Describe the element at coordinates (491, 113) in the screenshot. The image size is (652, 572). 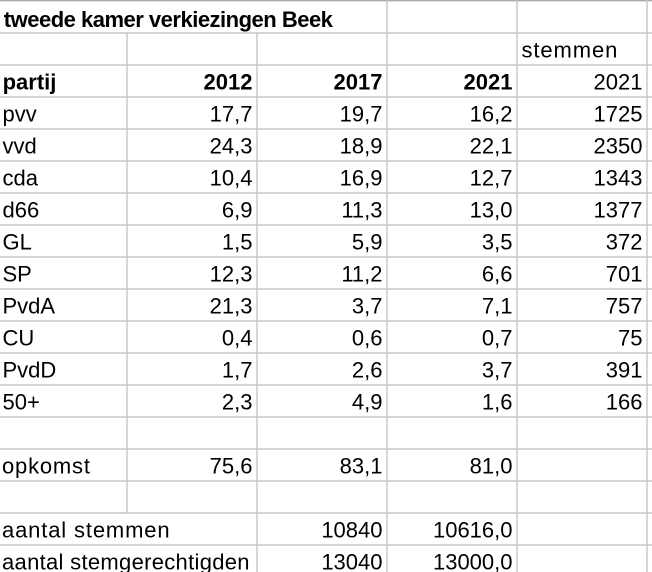
I see `svg-text: 16,2` at that location.